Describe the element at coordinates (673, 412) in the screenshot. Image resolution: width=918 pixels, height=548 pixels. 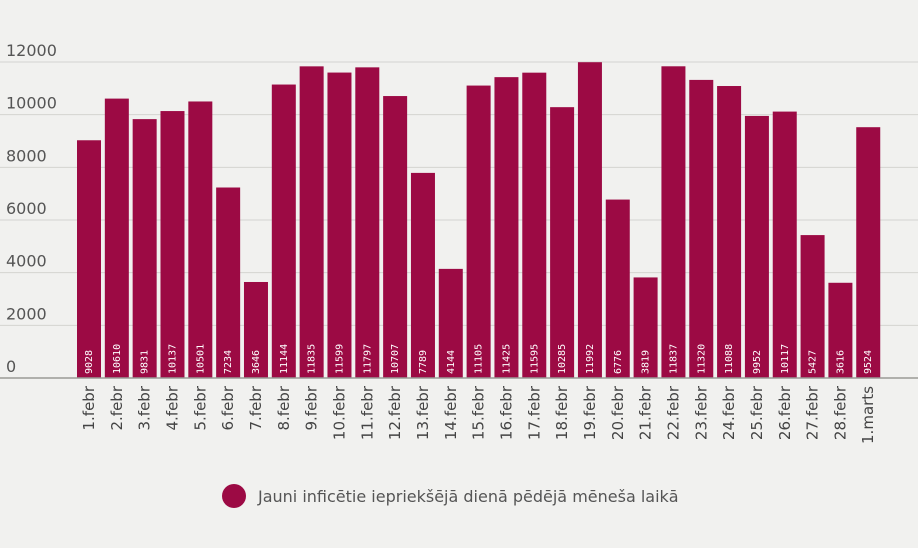
I see `x-tick-label: 22.febr` at that location.